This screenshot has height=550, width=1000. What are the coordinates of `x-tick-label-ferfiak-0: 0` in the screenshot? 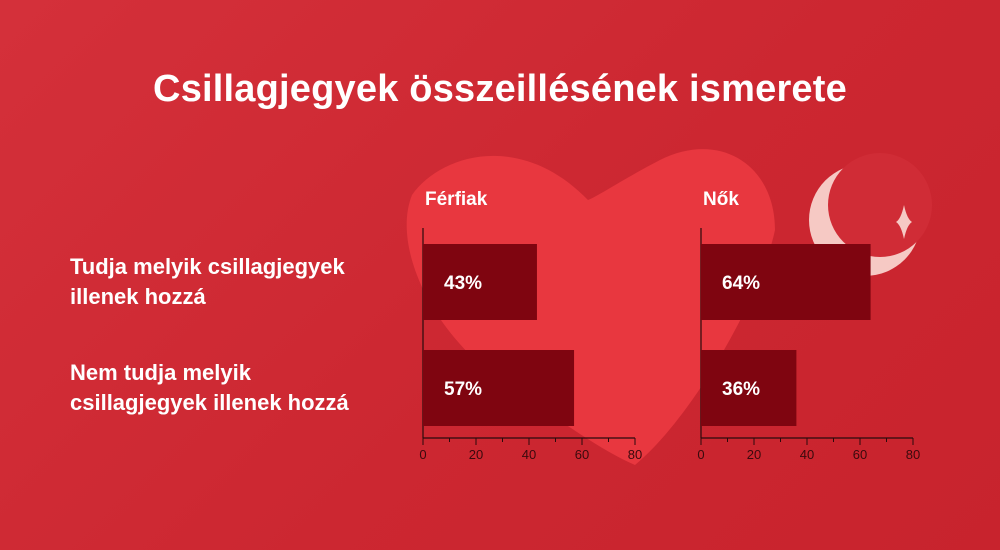 It's located at (422, 454).